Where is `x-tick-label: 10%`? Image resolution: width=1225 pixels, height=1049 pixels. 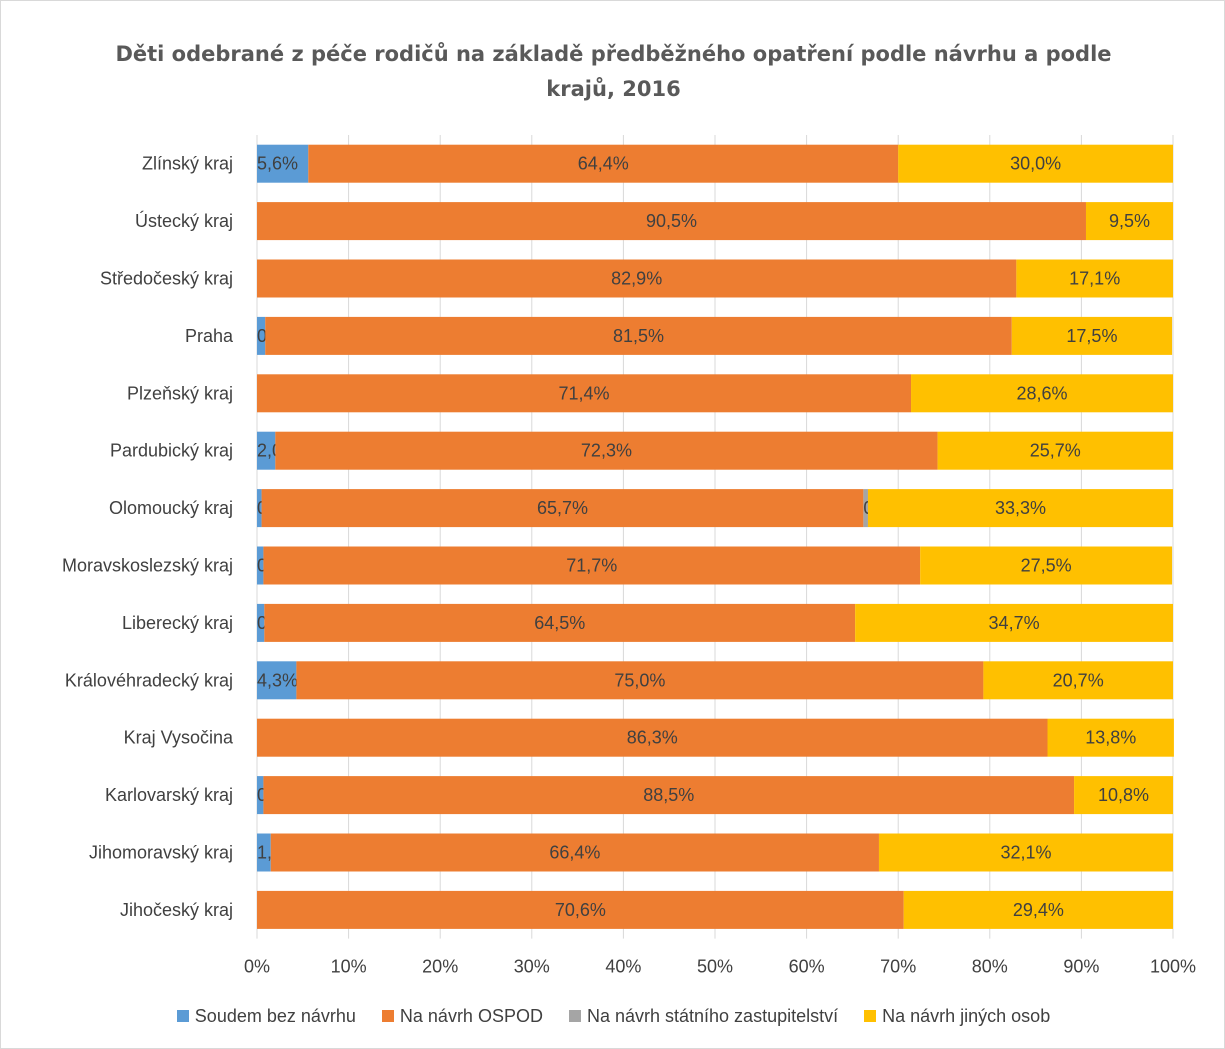 x-tick-label: 10% is located at coordinates (349, 967).